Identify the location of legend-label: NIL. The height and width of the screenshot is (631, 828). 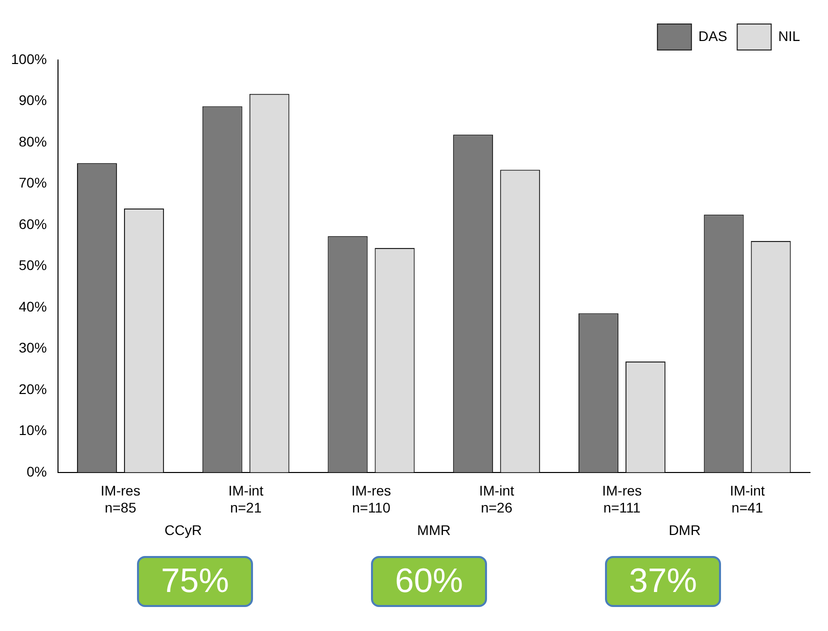
(789, 36).